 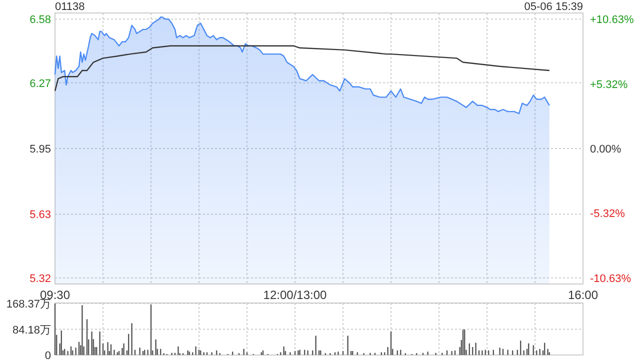 What do you see at coordinates (47, 355) in the screenshot?
I see `y-tick-label: 0` at bounding box center [47, 355].